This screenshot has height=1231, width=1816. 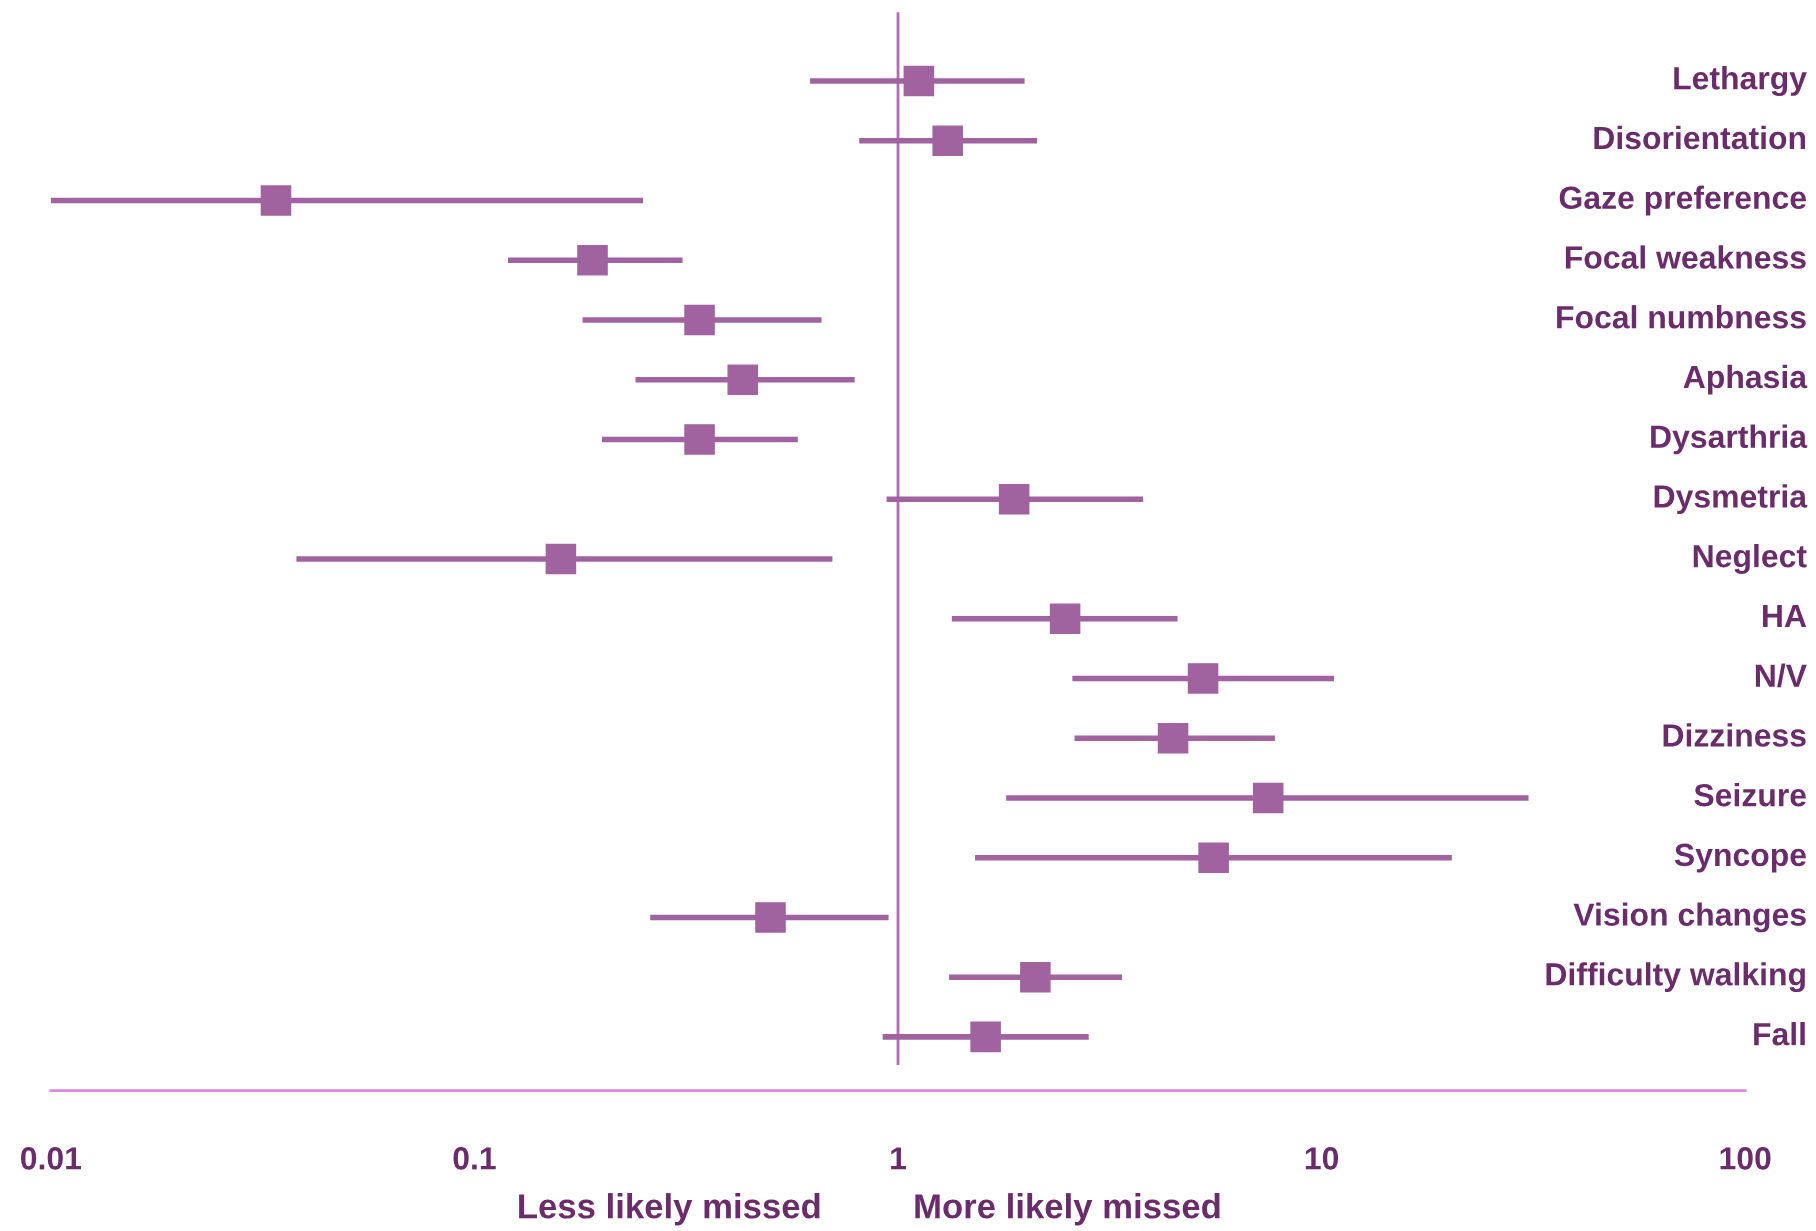 What do you see at coordinates (1700, 137) in the screenshot?
I see `y-tick-label: Disorientation` at bounding box center [1700, 137].